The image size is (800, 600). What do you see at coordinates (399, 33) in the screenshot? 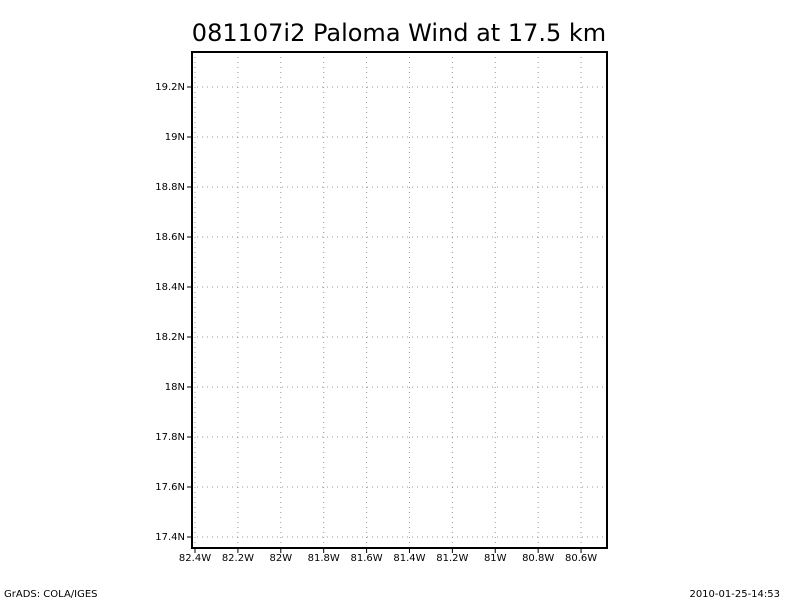
I see `chart-title: 081107i2 Paloma Wind at 17.5 km` at bounding box center [399, 33].